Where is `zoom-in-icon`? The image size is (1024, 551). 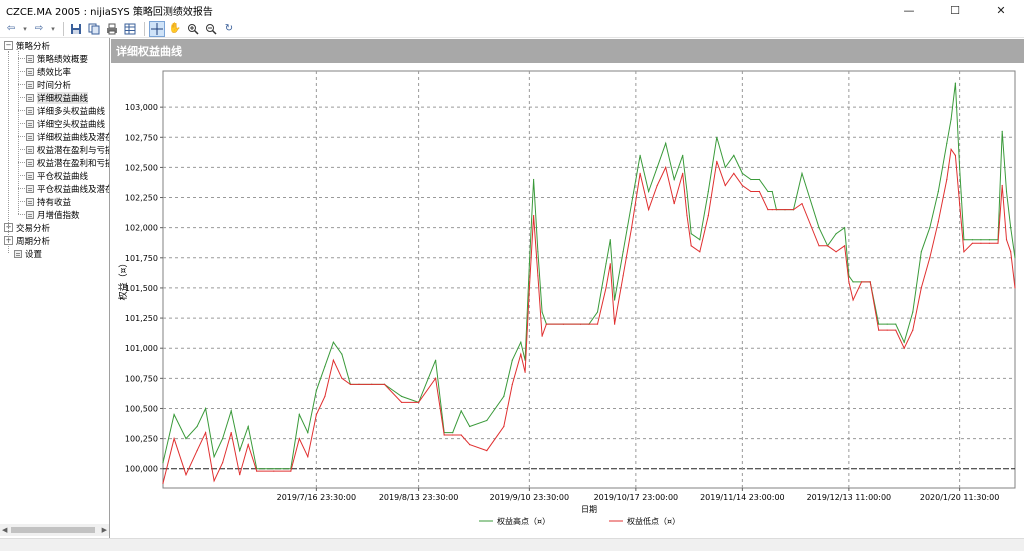
zoom-in-icon is located at coordinates (193, 29).